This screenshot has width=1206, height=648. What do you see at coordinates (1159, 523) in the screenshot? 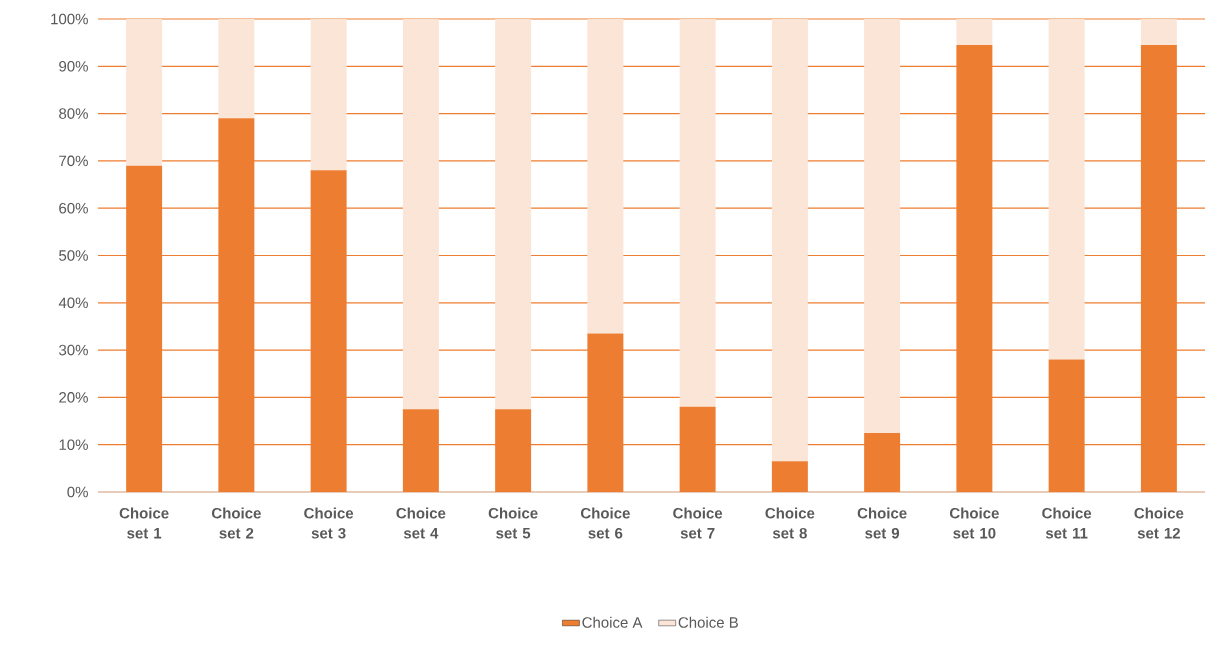
I see `x-tick-label: Choice set 12` at bounding box center [1159, 523].